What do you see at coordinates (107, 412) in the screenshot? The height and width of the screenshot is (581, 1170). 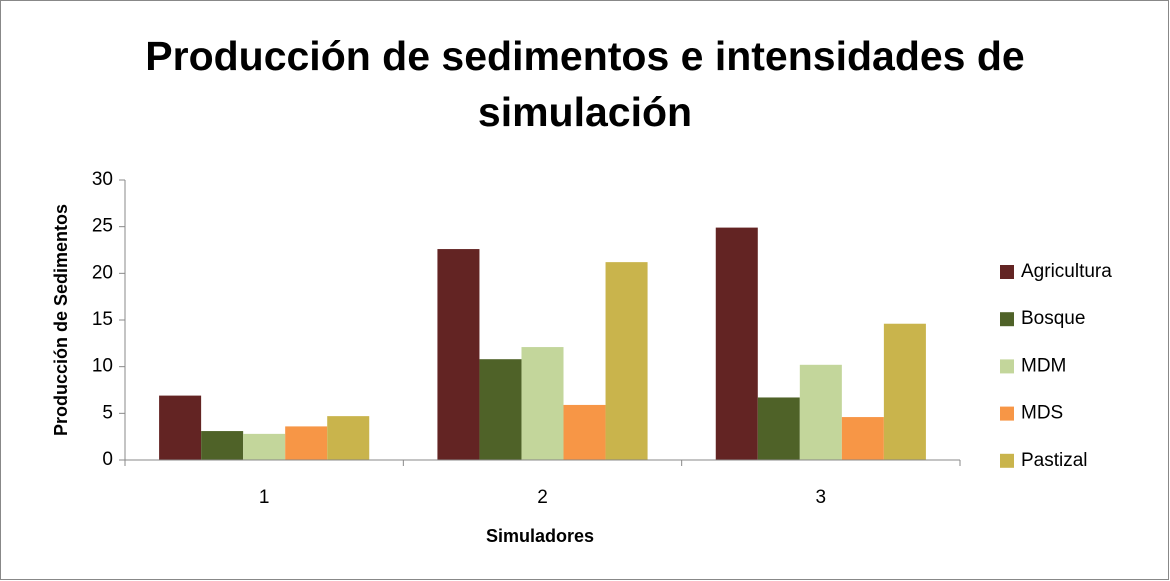 I see `y-tick-label: 5` at bounding box center [107, 412].